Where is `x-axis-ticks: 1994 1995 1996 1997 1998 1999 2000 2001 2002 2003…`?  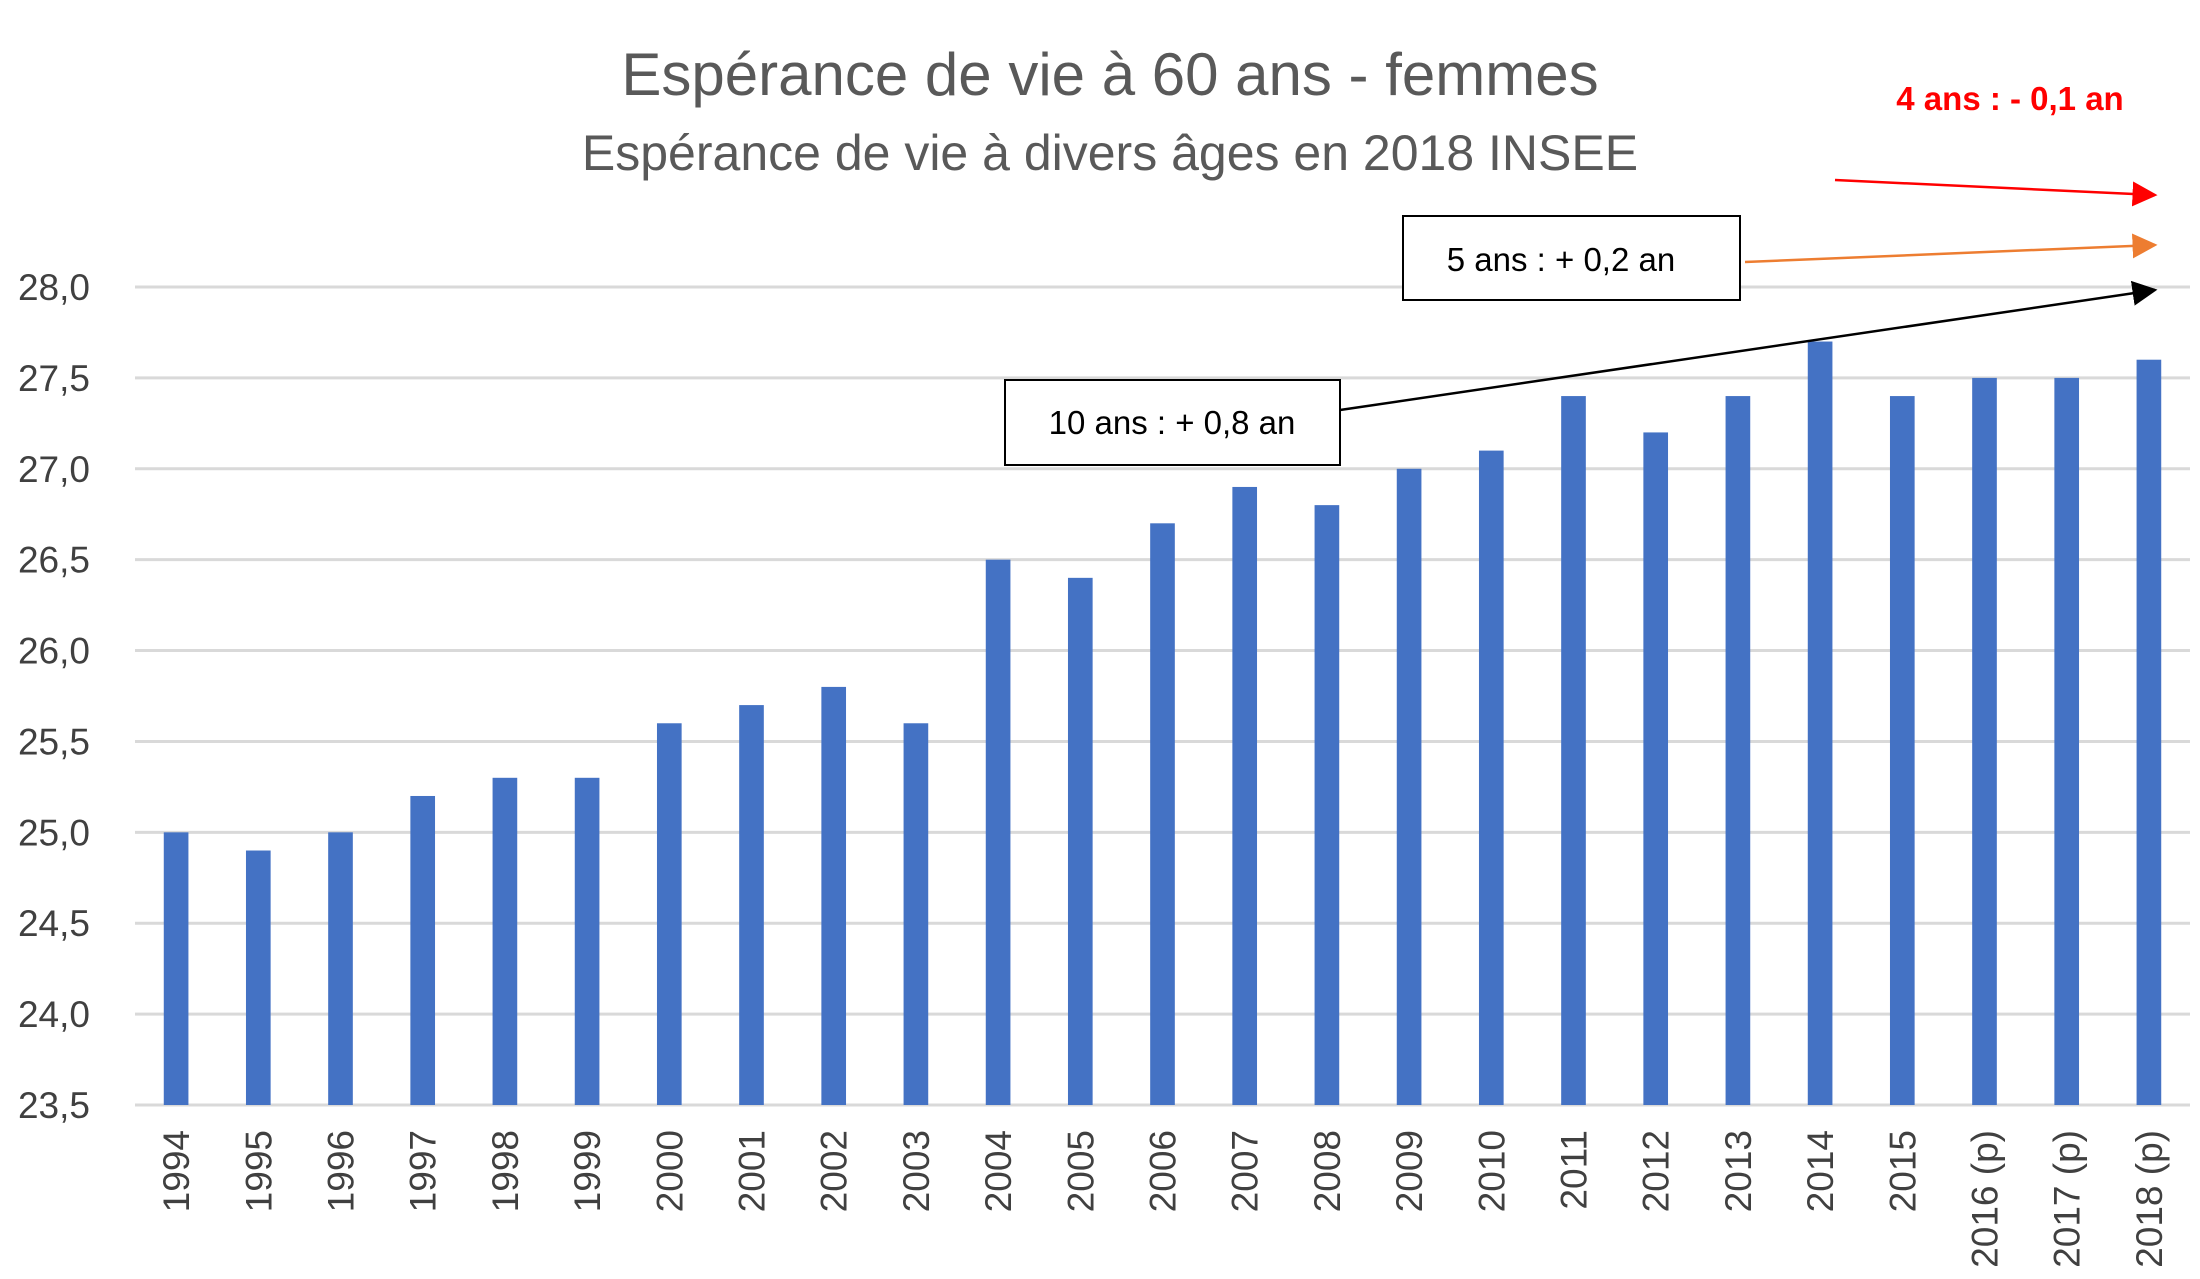 x-axis-ticks: 1994 1995 1996 1997 1998 1999 2000 2001 2002 2003… is located at coordinates (1163, 1199).